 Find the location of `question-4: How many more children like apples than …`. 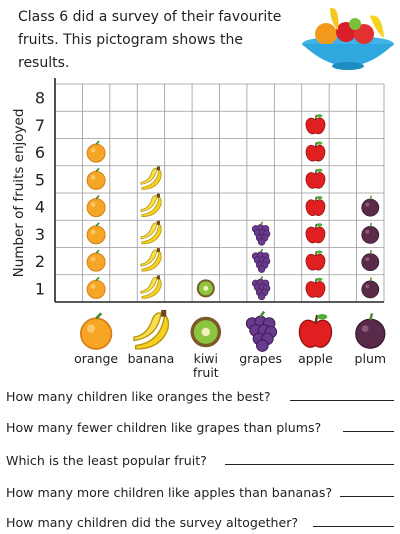

question-4: How many more children like apples than … is located at coordinates (169, 492).